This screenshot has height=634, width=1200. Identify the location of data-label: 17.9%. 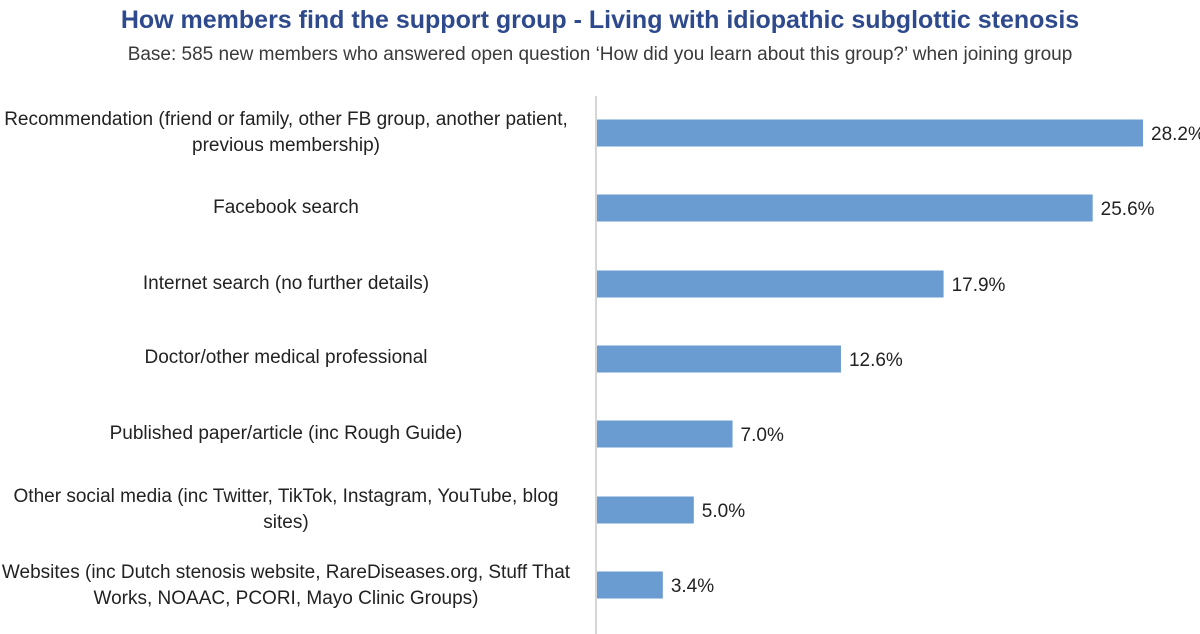
(979, 285).